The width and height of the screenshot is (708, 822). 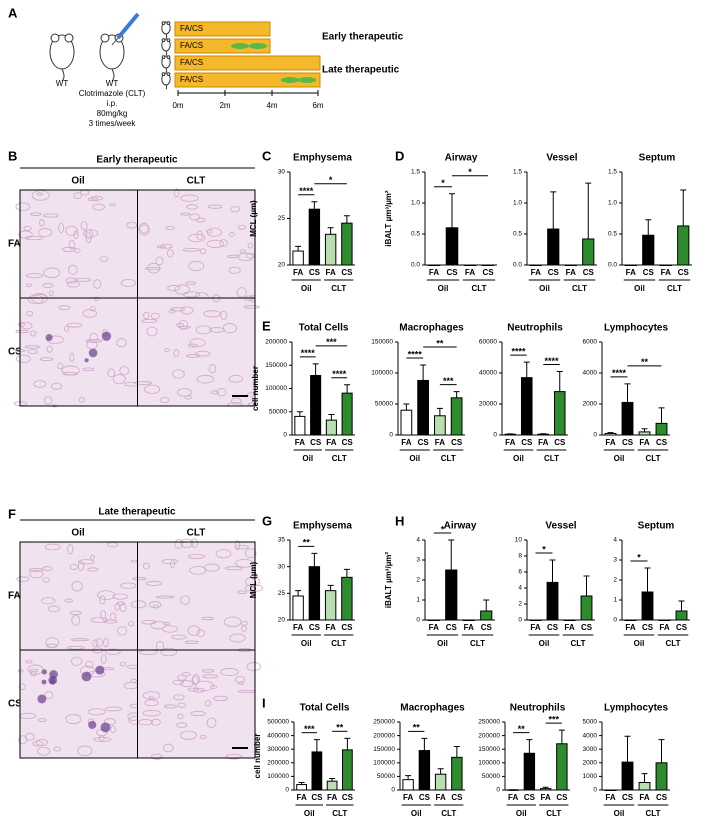 What do you see at coordinates (645, 362) in the screenshot?
I see `significance-label: **` at bounding box center [645, 362].